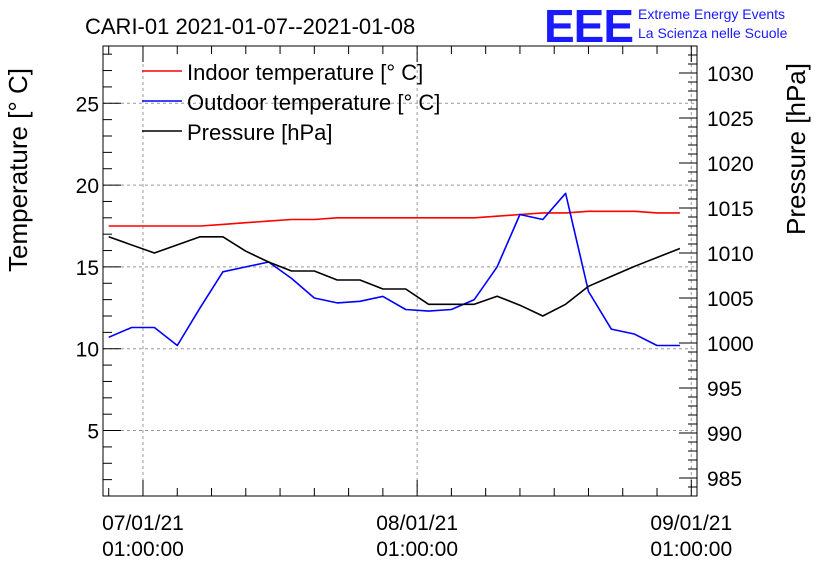 This screenshot has height=572, width=836. I want to click on y-right-tick-label: 1000, so click(730, 344).